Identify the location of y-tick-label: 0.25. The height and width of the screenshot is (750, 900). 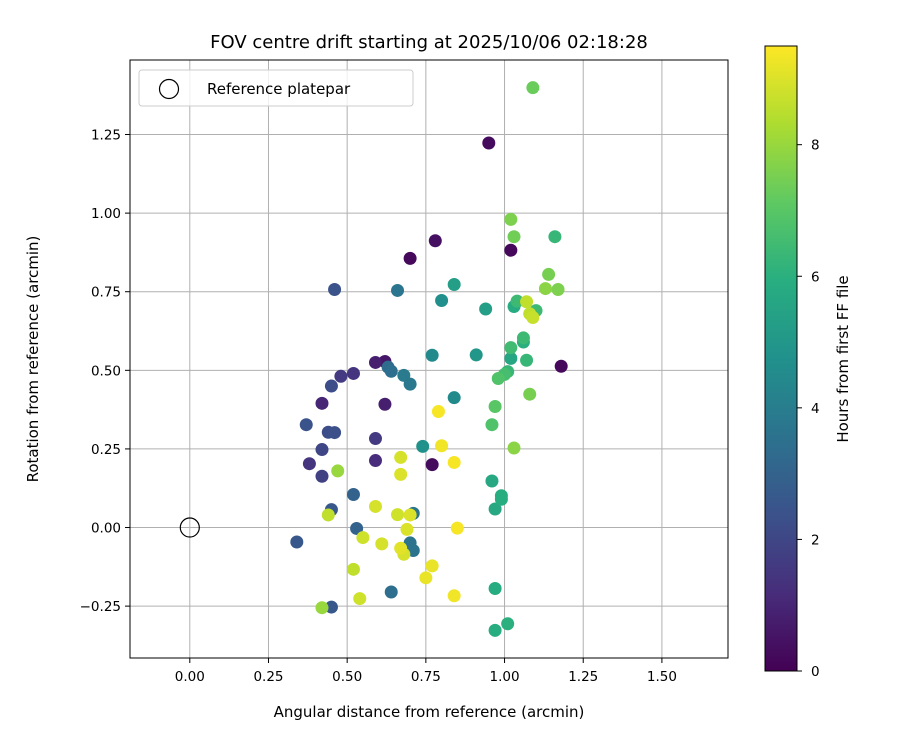
(106, 450).